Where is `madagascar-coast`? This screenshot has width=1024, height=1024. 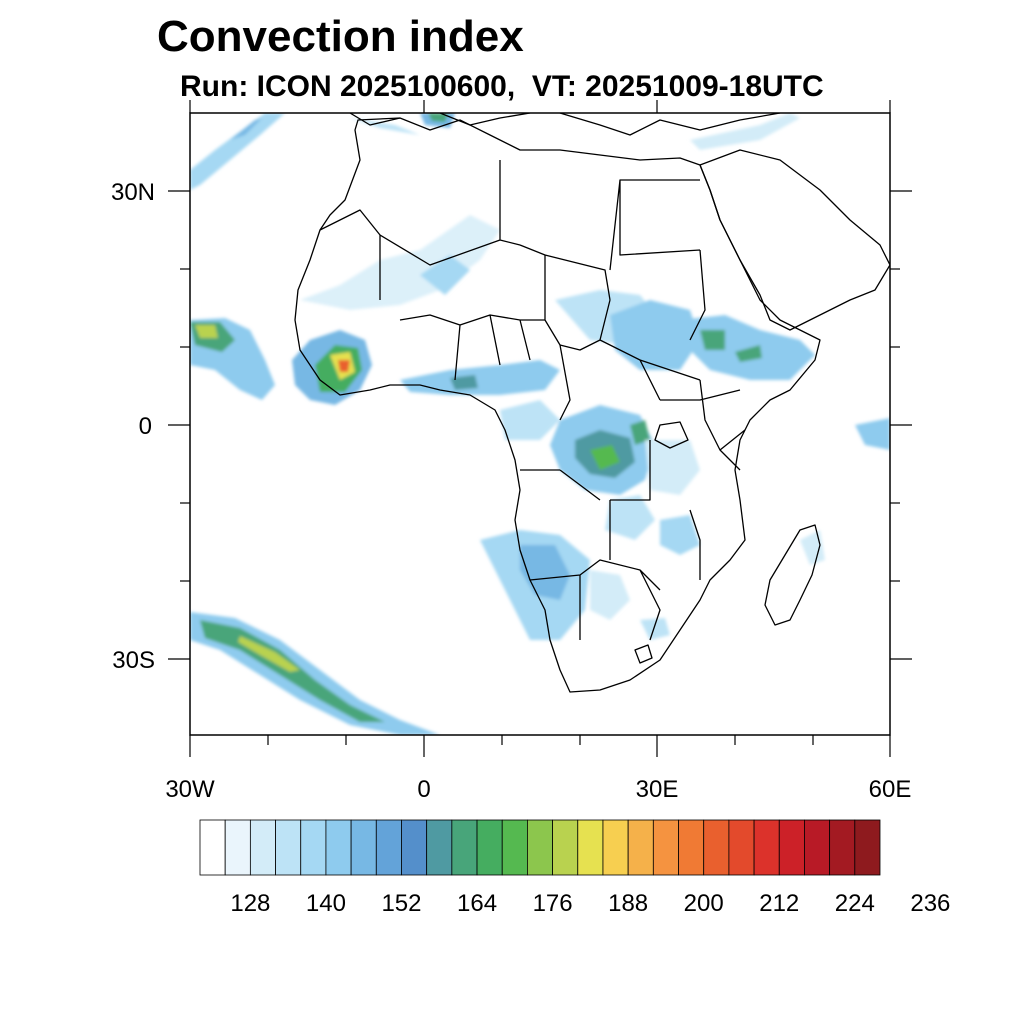 madagascar-coast is located at coordinates (792, 575).